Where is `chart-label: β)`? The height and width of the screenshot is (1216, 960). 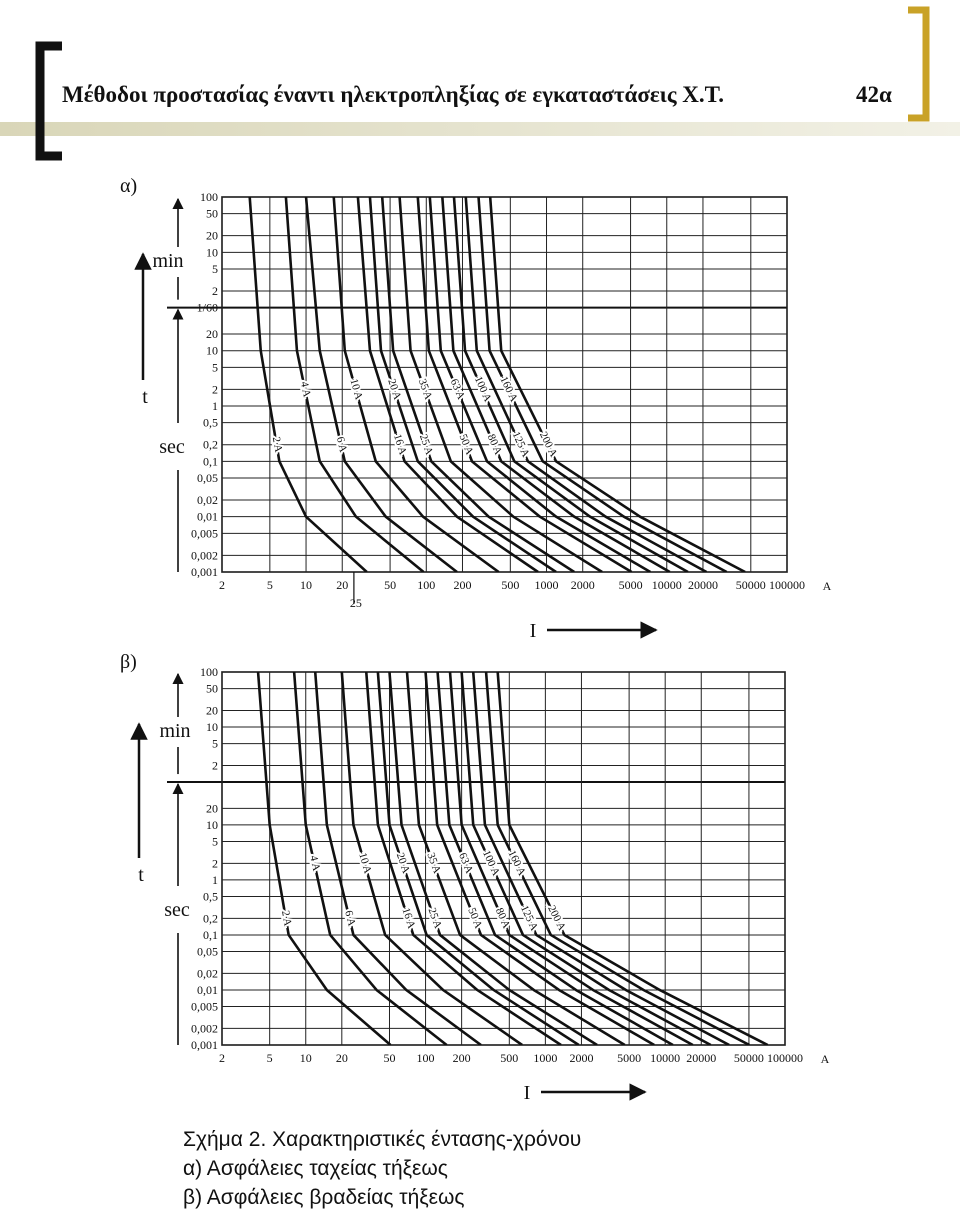
chart-label: β) is located at coordinates (128, 662).